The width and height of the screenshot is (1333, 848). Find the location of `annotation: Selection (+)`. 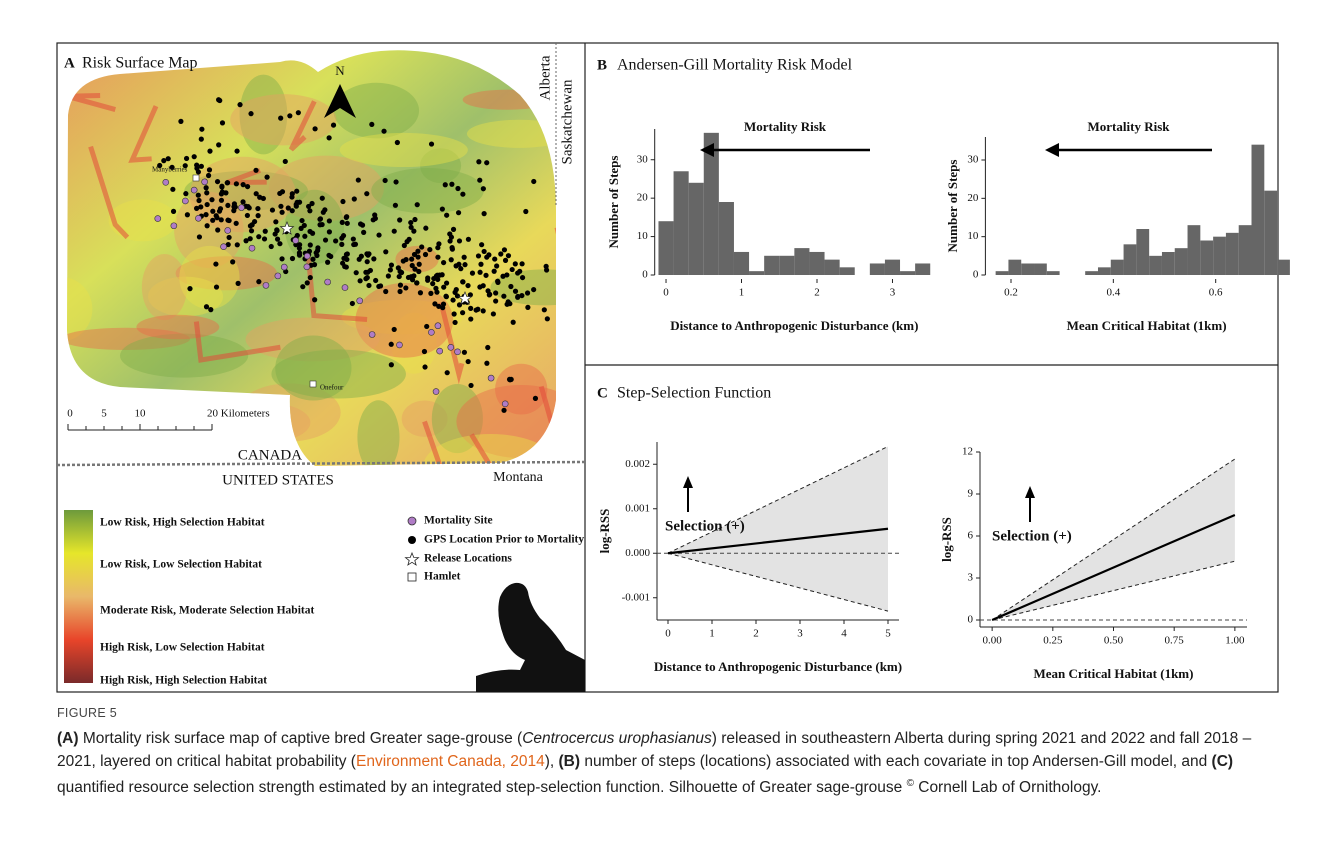

annotation: Selection (+) is located at coordinates (1032, 536).